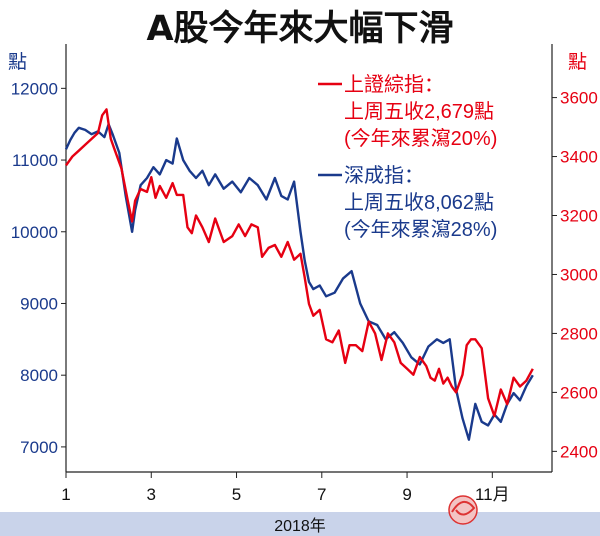 The image size is (600, 536). What do you see at coordinates (39, 375) in the screenshot?
I see `left-tick-label: 8000` at bounding box center [39, 375].